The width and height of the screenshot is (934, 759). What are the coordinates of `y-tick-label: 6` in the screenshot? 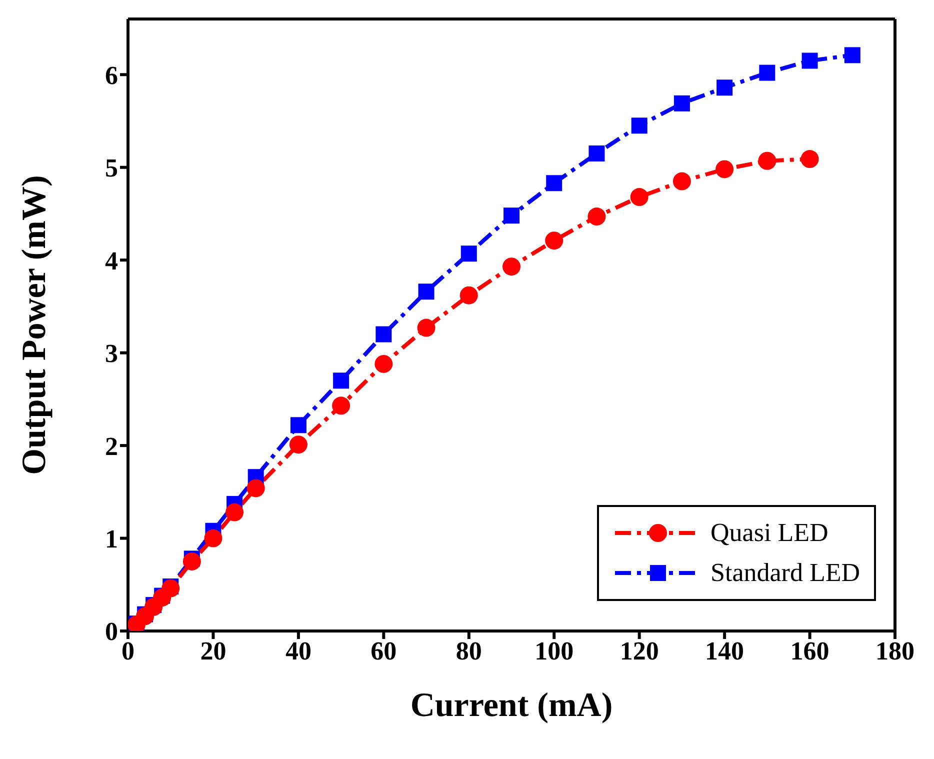 It's located at (111, 75).